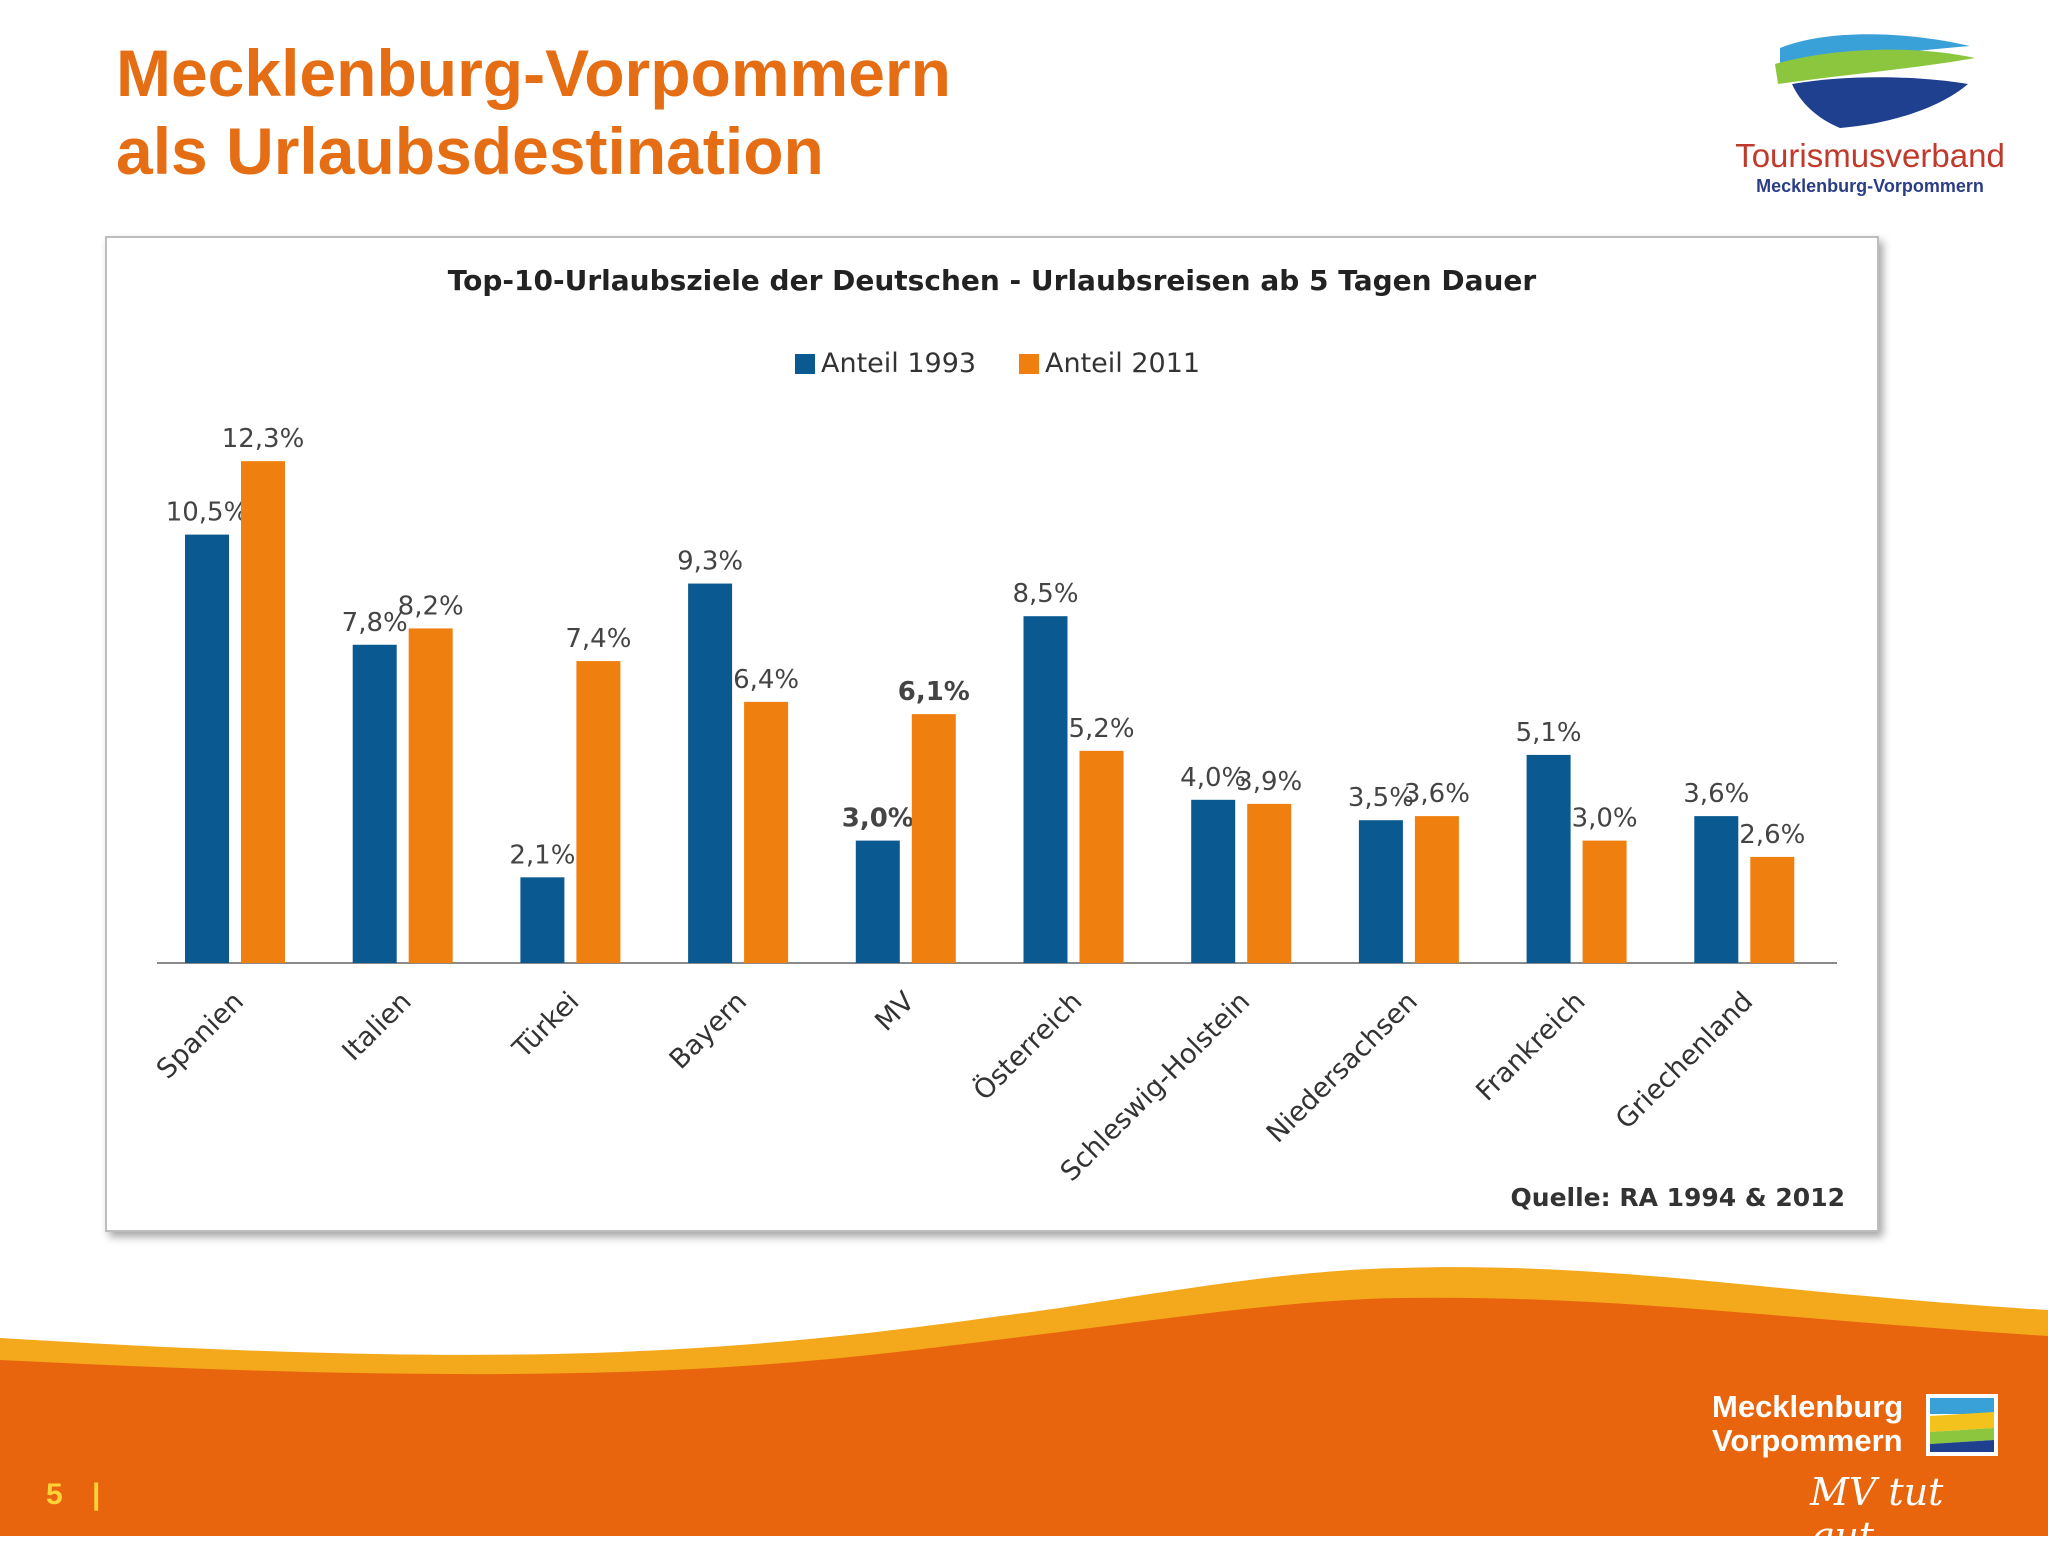  I want to click on data-label-1-7: 4,0%, so click(1213, 778).